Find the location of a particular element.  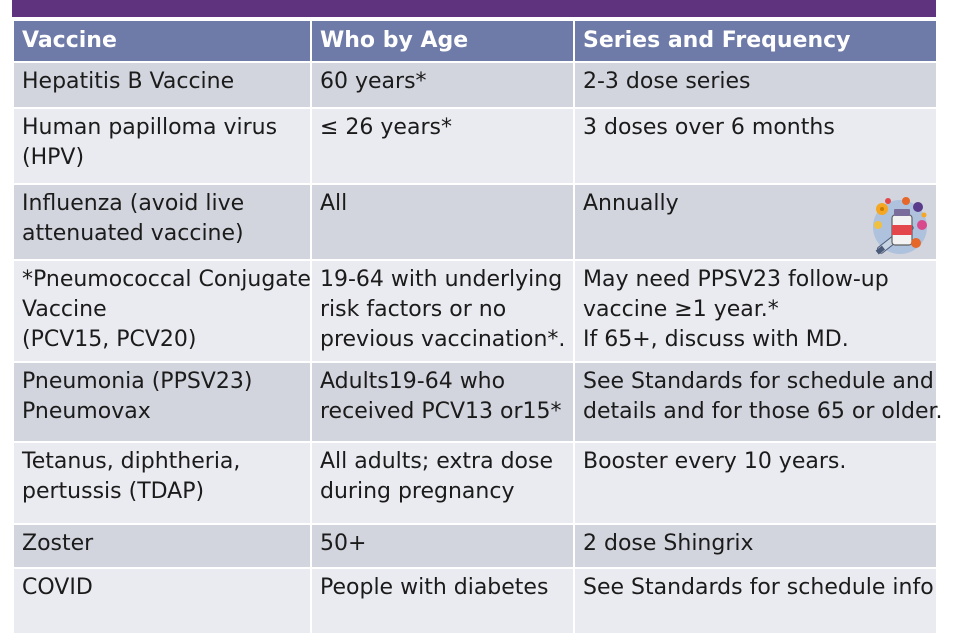

cell-line: Pneumonia (PPSV23) is located at coordinates (137, 381).